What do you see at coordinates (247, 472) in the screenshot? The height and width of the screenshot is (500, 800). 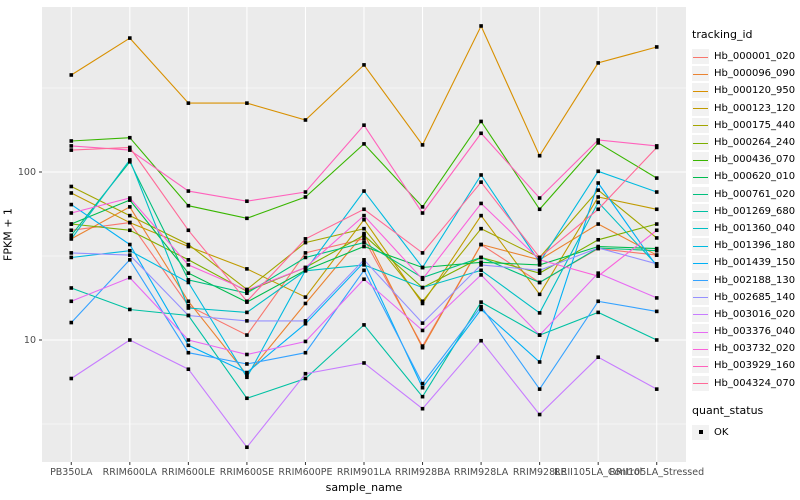 I see `x-tick-label: RRIM600SE` at bounding box center [247, 472].